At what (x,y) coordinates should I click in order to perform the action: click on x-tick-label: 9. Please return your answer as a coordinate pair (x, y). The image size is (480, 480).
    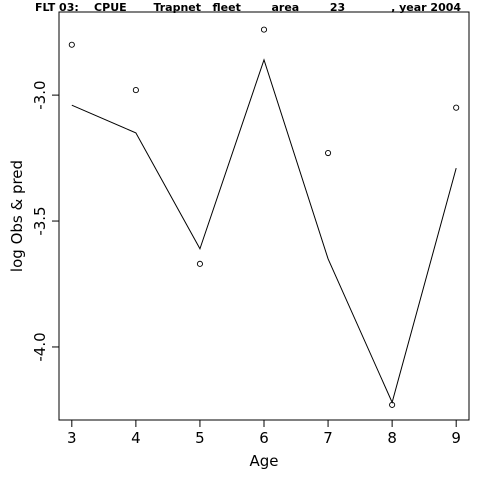
    Looking at the image, I should click on (456, 438).